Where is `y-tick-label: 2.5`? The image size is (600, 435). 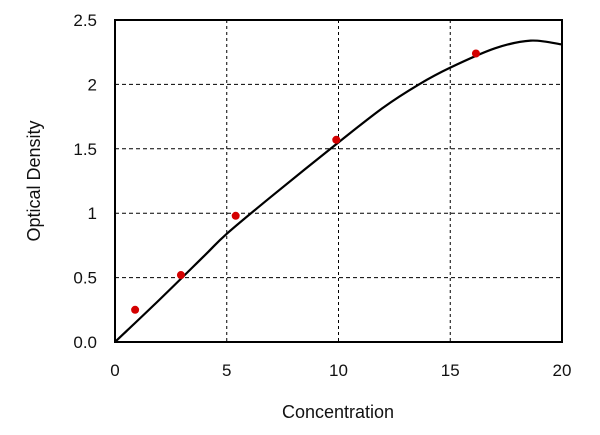 y-tick-label: 2.5 is located at coordinates (85, 20).